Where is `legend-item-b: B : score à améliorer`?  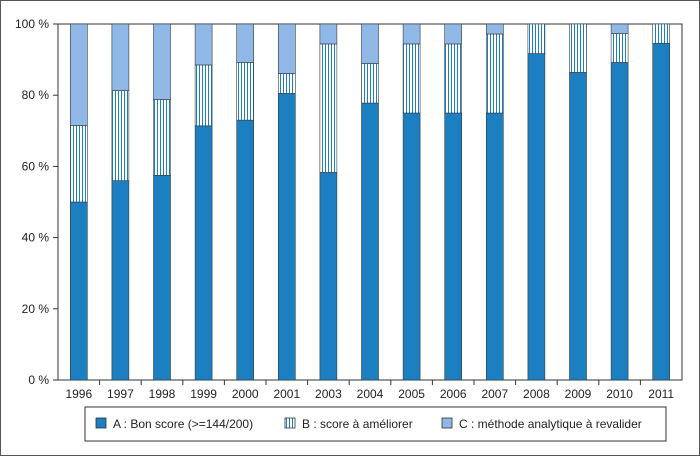 legend-item-b: B : score à améliorer is located at coordinates (348, 424).